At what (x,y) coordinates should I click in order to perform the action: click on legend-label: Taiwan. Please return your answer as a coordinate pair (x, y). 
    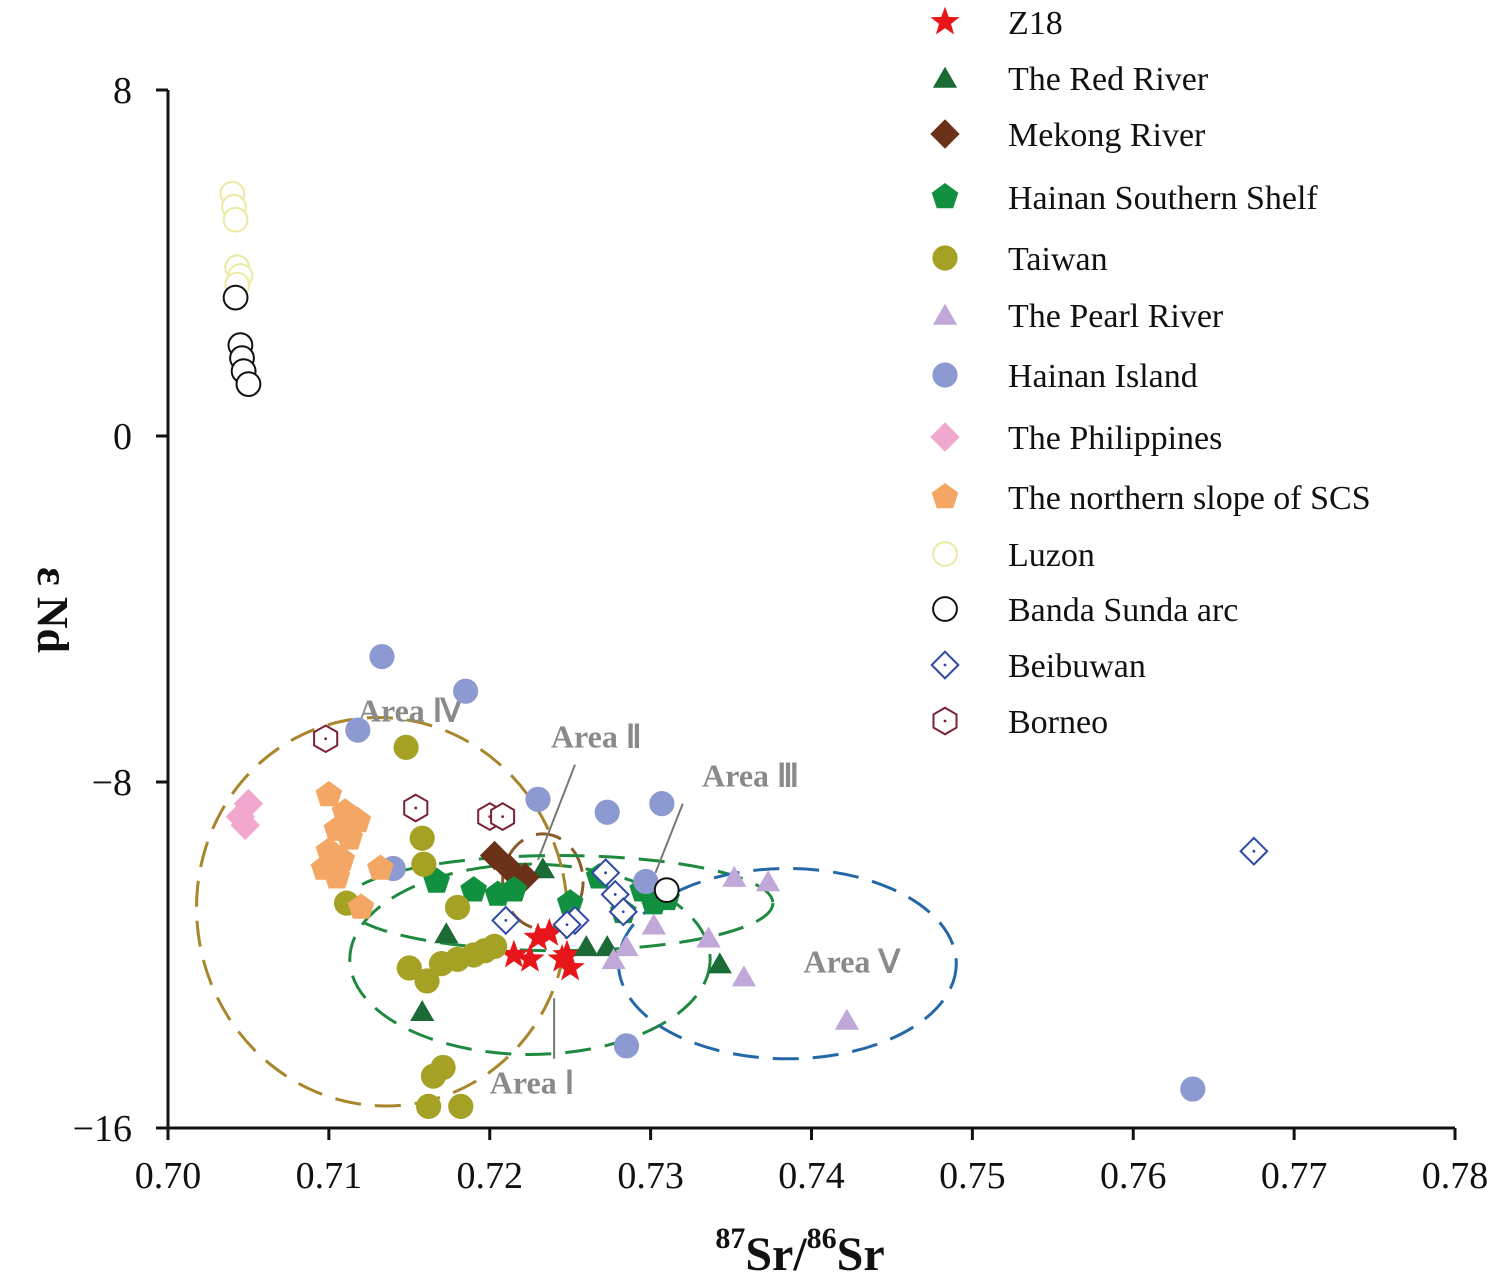
    Looking at the image, I should click on (1058, 259).